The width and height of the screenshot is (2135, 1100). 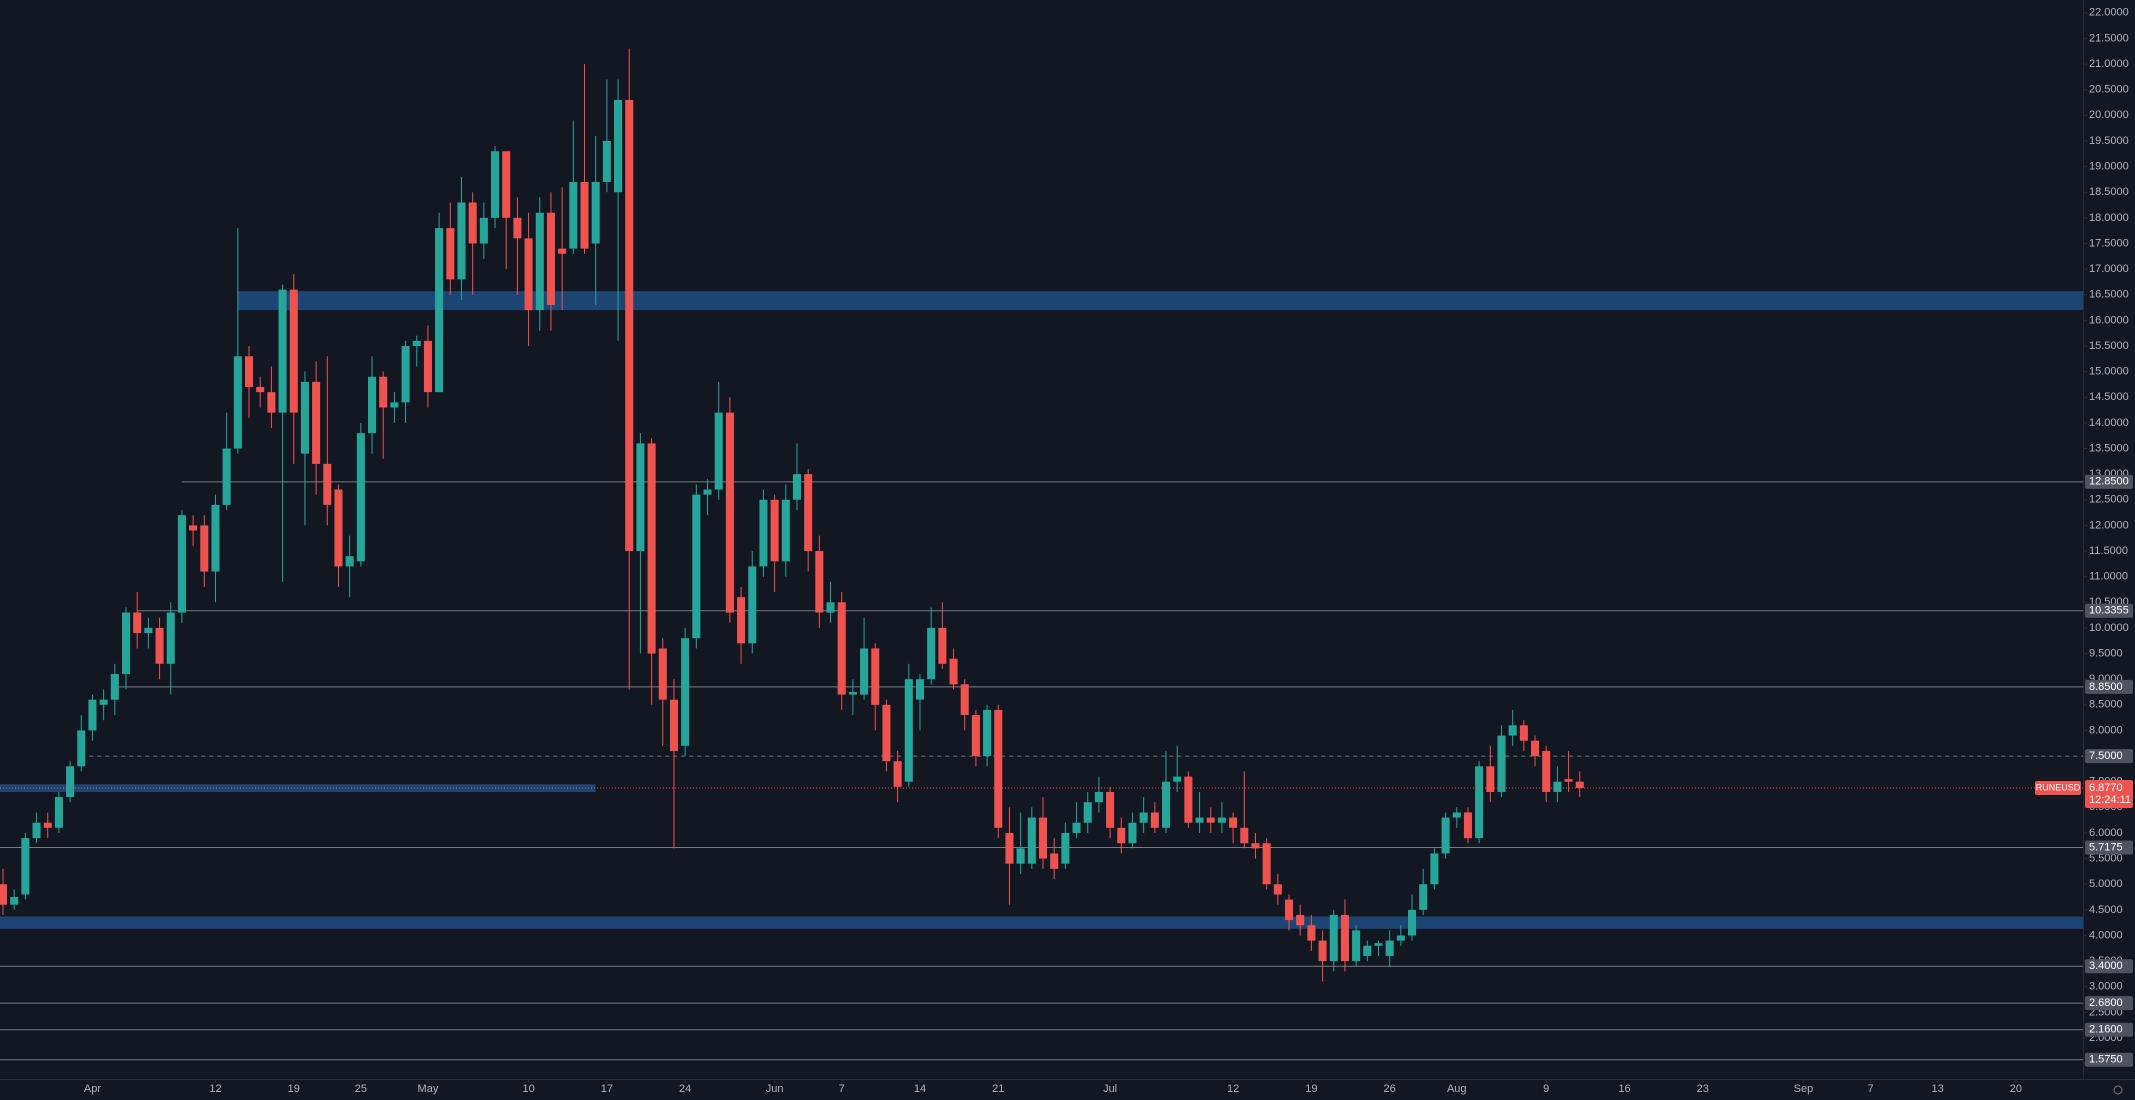 What do you see at coordinates (92, 1089) in the screenshot?
I see `x-tick-label: Apr` at bounding box center [92, 1089].